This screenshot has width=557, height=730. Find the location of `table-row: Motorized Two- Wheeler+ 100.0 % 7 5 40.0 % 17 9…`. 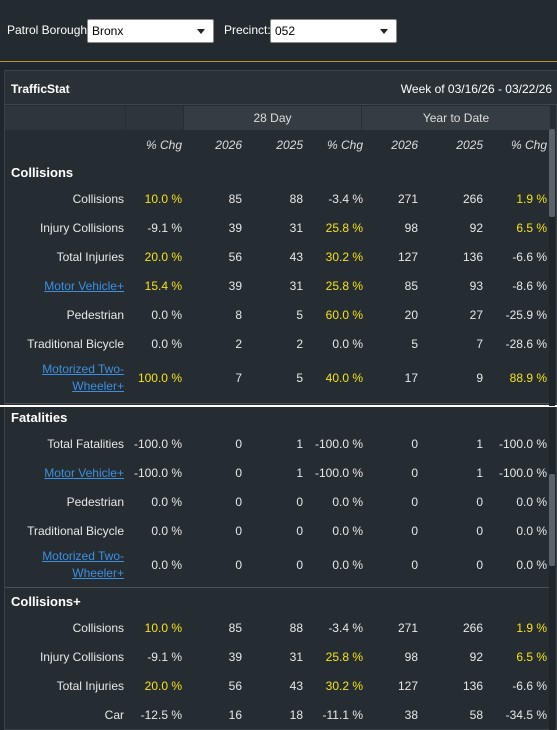

table-row: Motorized Two- Wheeler+ 100.0 % 7 5 40.0 % 17 9… is located at coordinates (277, 378).